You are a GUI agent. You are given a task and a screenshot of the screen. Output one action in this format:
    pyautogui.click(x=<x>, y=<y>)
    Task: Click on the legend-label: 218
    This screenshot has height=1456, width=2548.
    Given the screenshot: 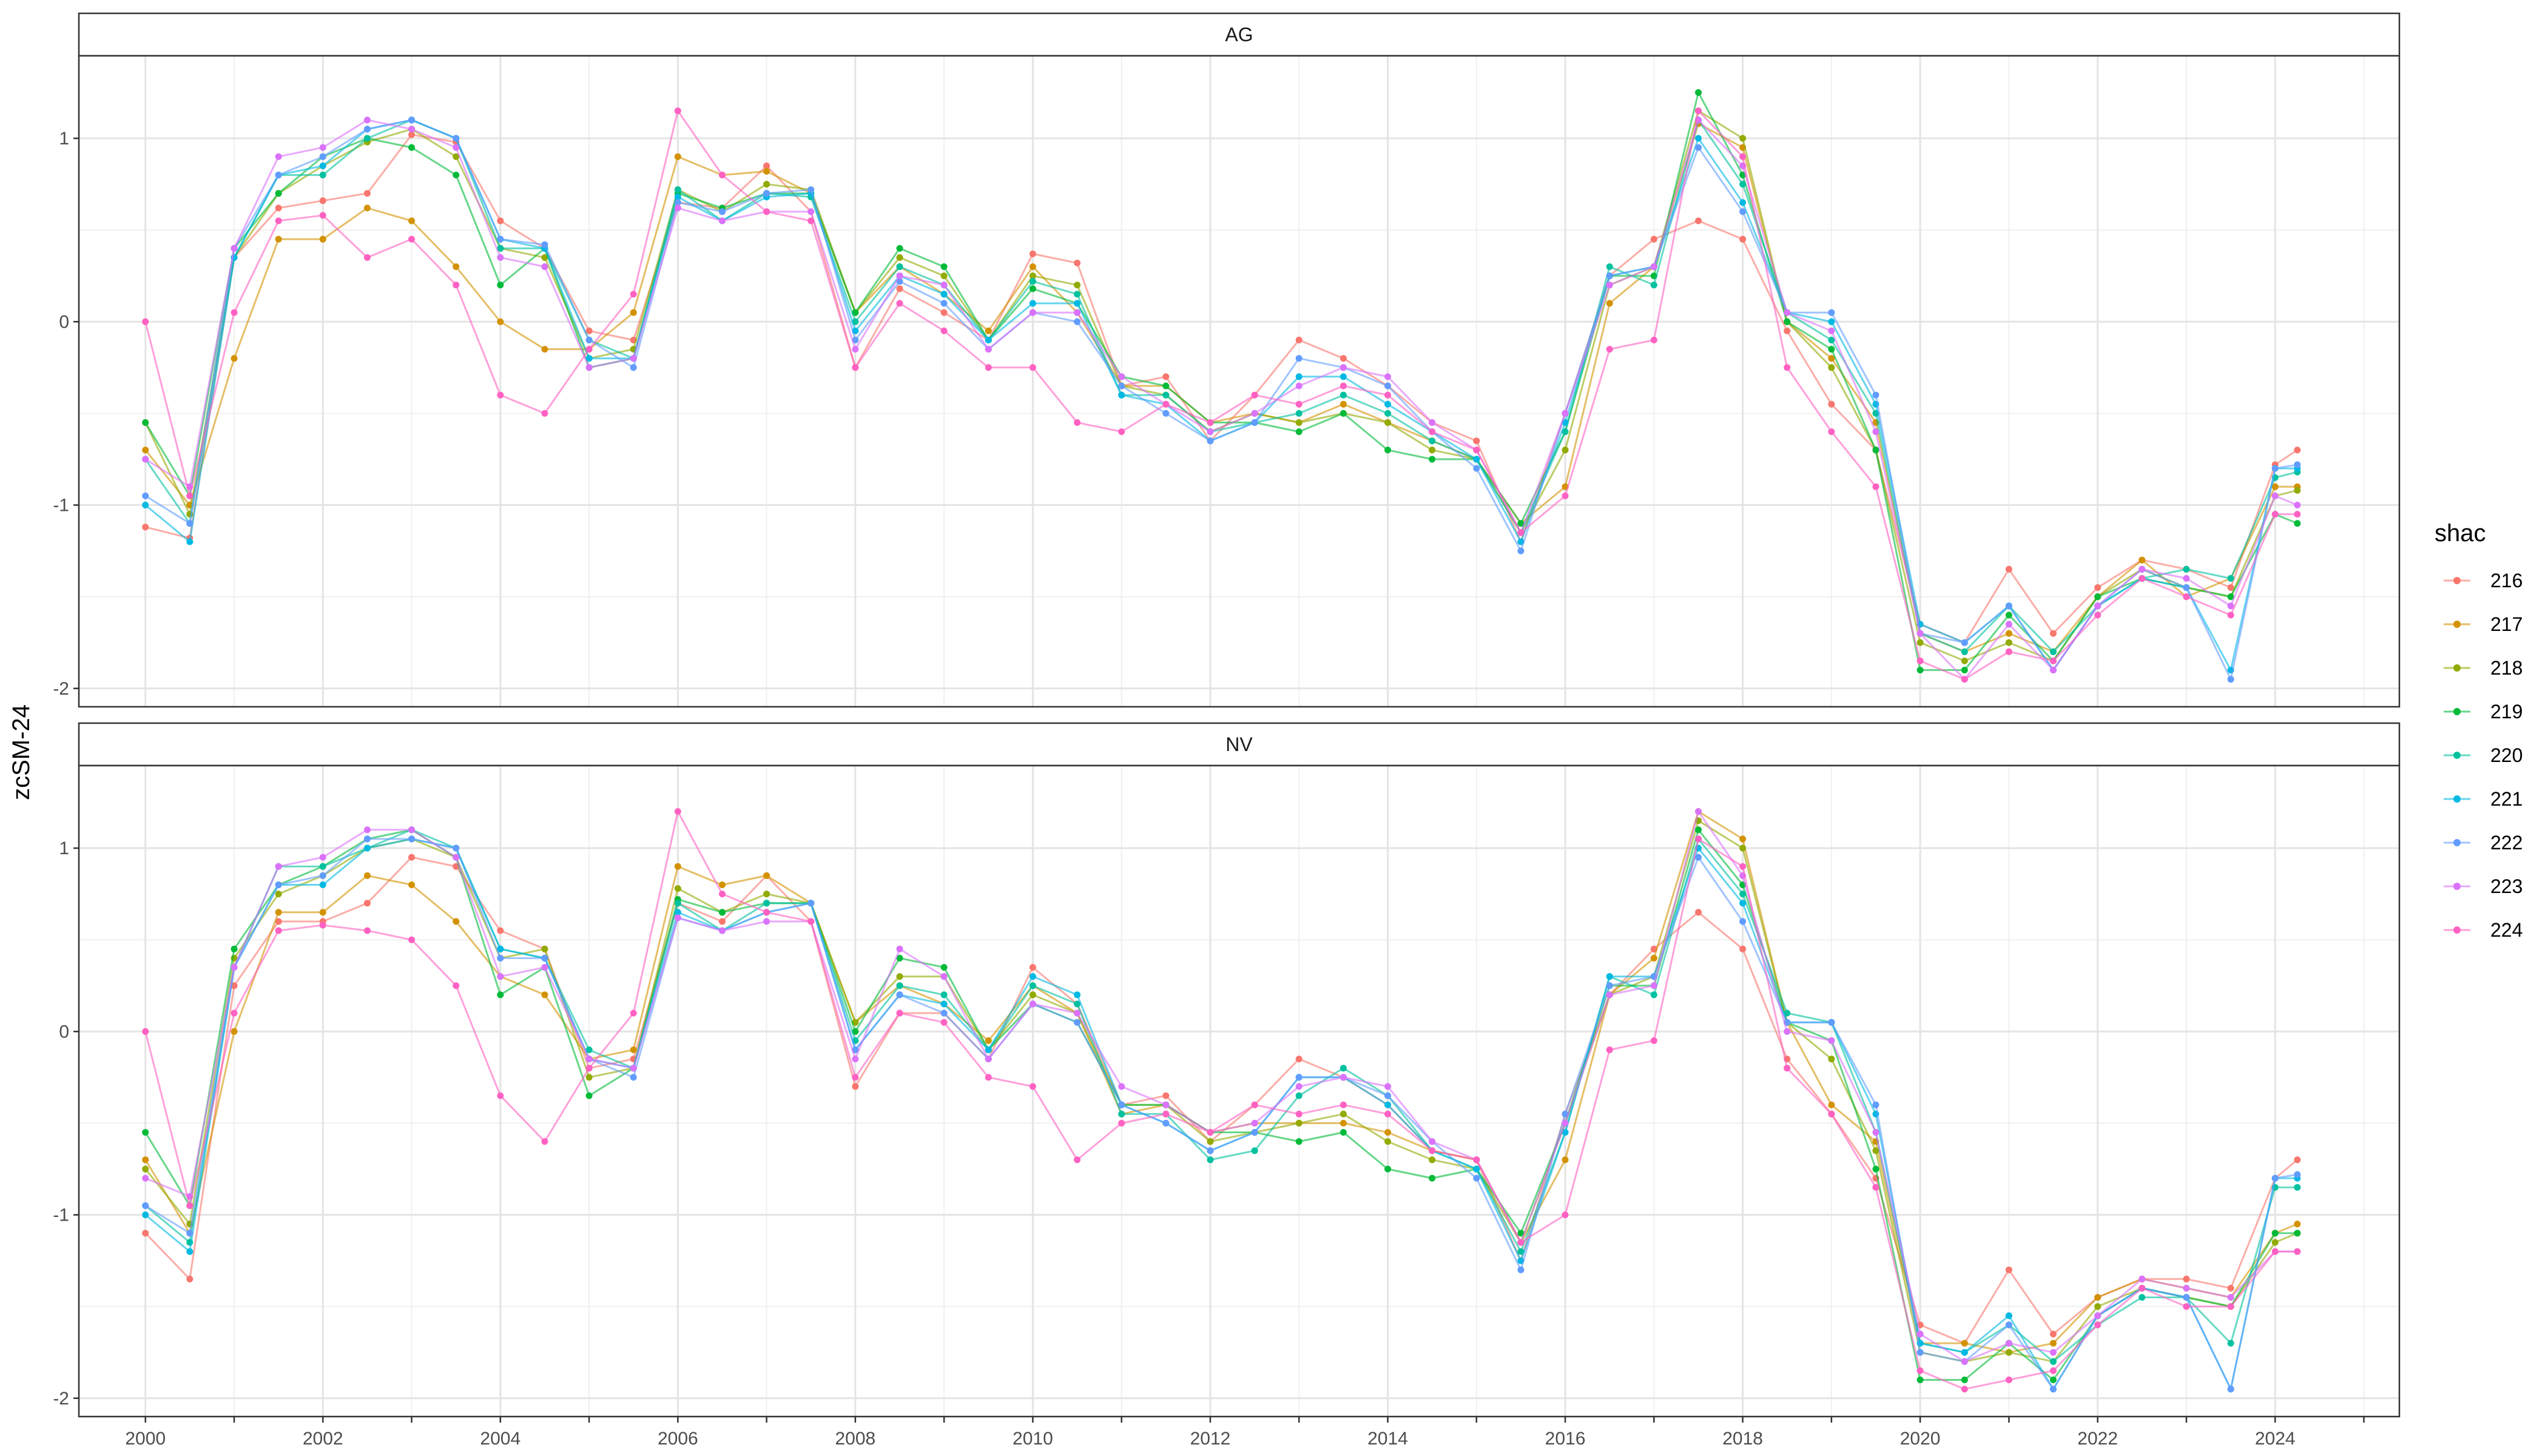 What is the action you would take?
    pyautogui.click(x=2506, y=668)
    